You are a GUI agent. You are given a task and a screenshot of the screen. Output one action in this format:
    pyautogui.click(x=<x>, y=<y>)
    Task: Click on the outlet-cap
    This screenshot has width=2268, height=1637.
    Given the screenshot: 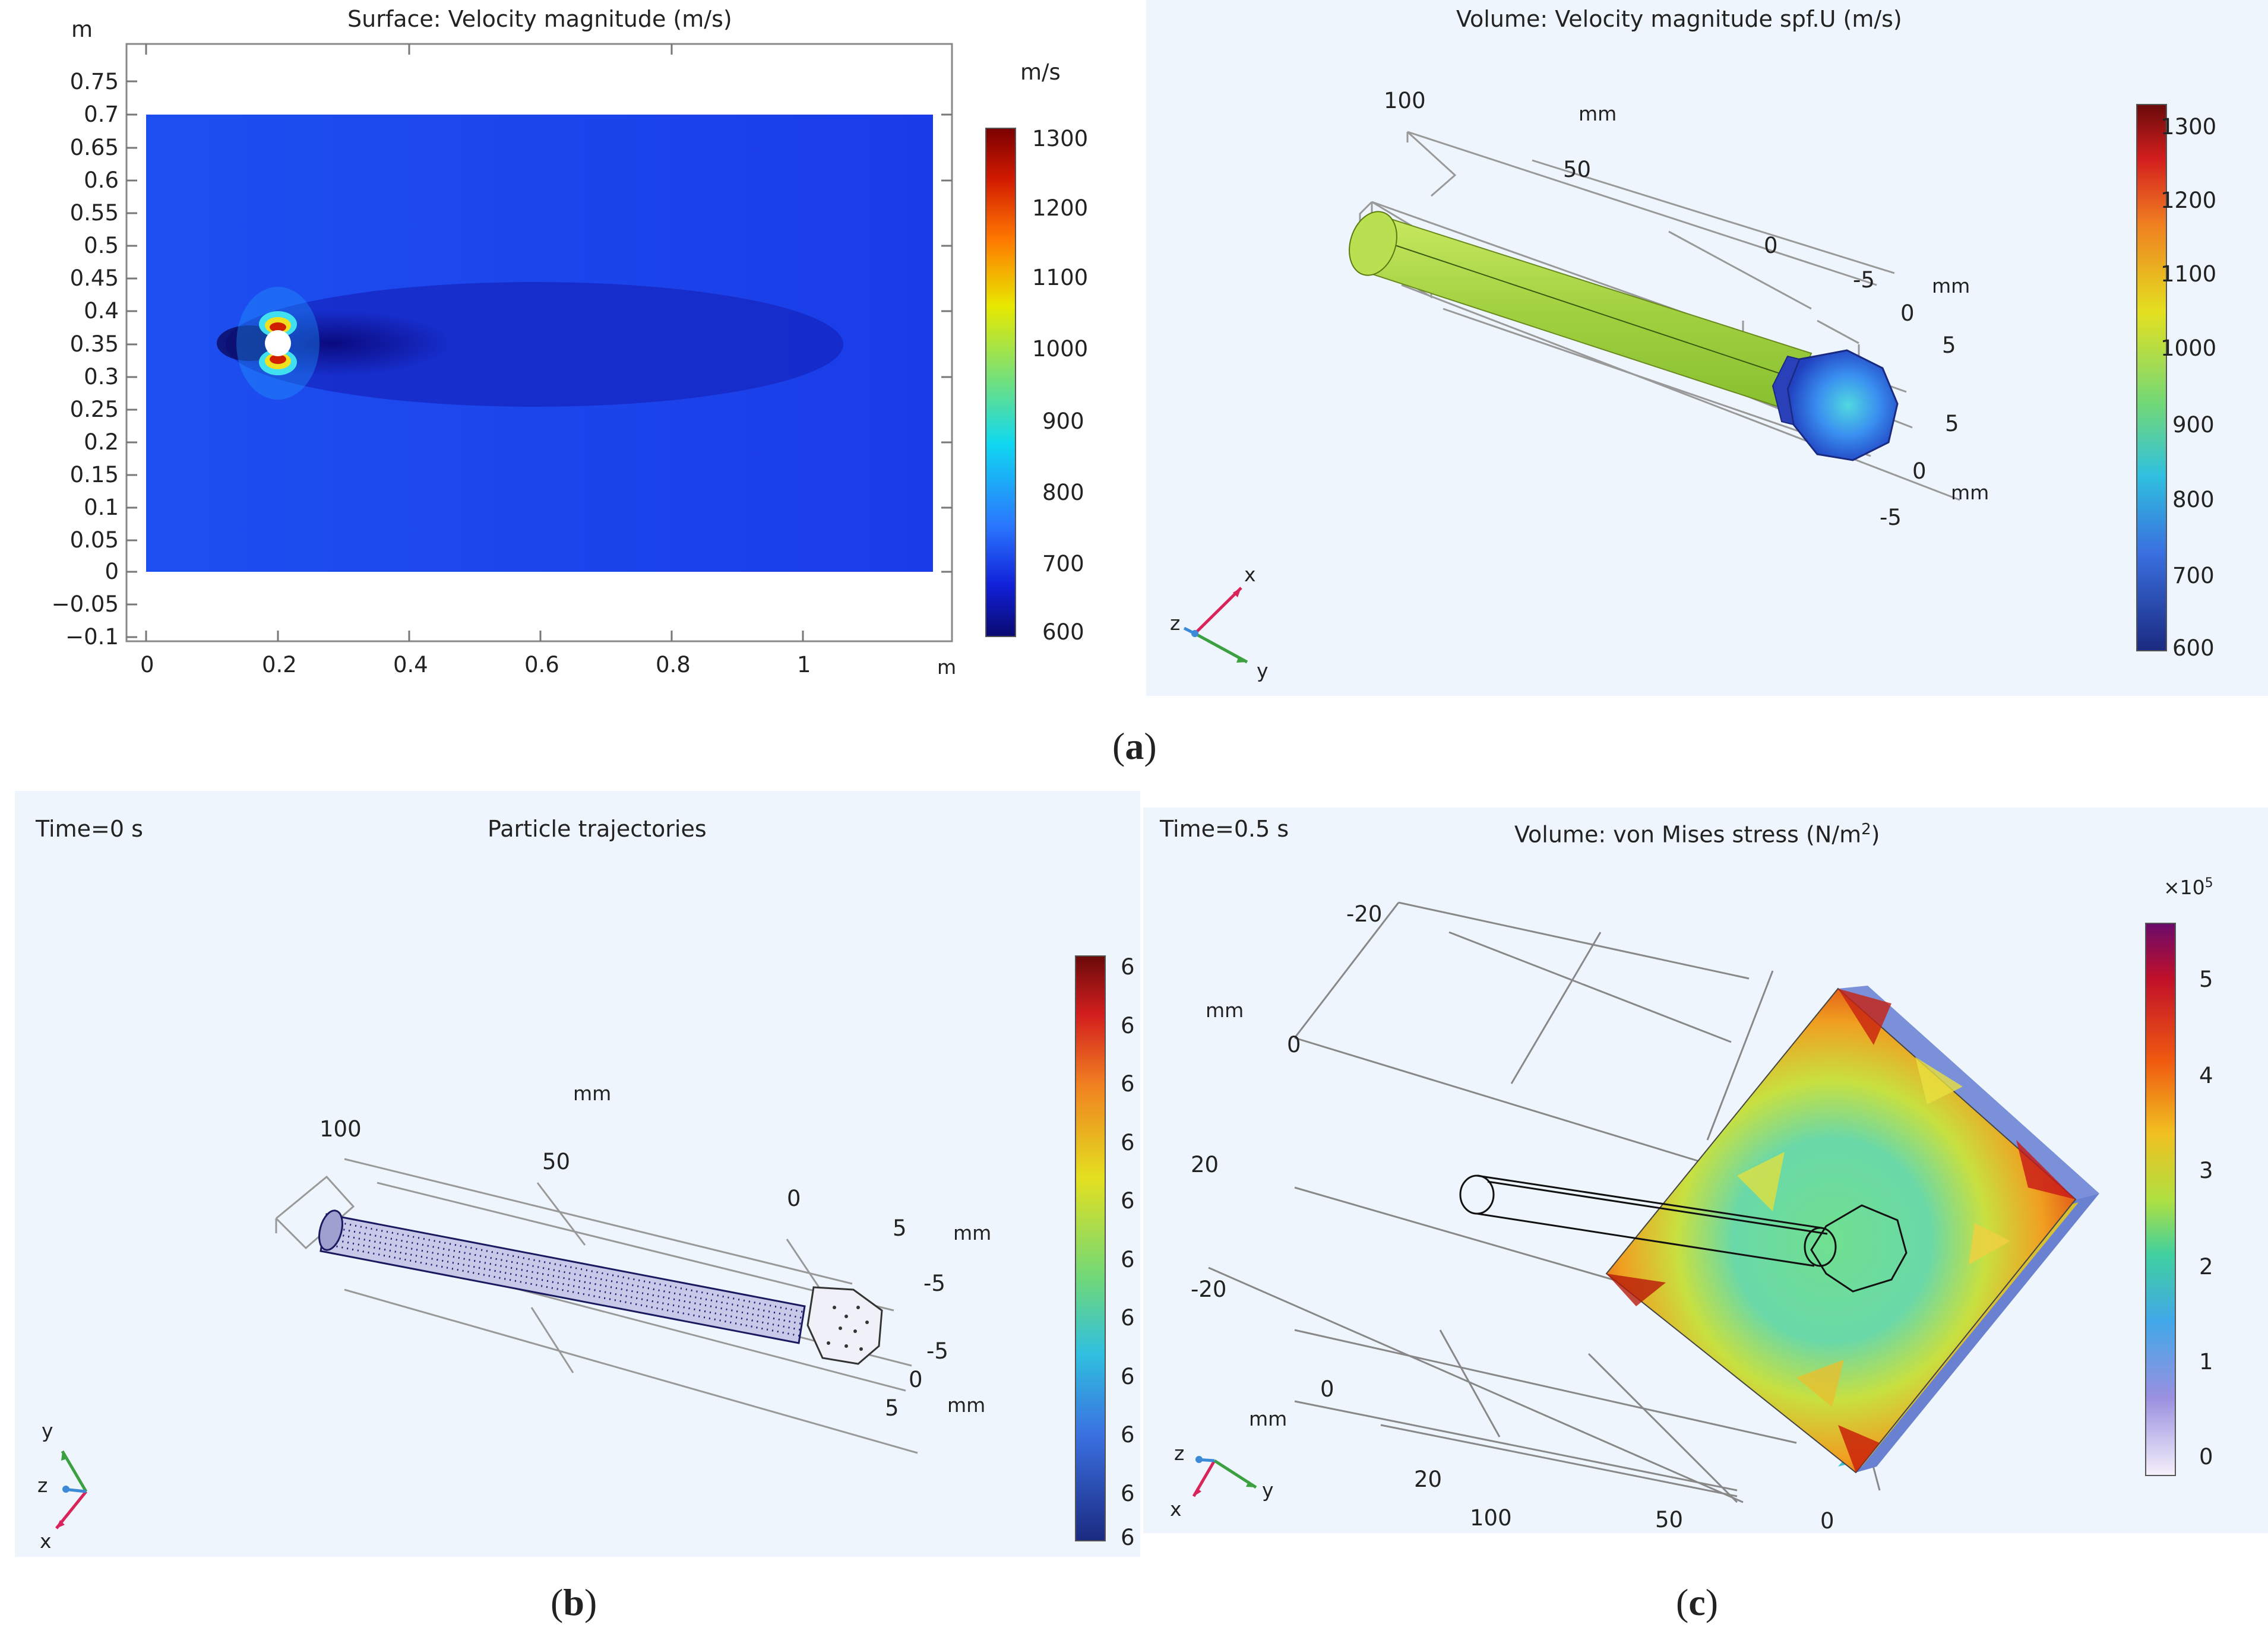 What is the action you would take?
    pyautogui.click(x=1842, y=405)
    